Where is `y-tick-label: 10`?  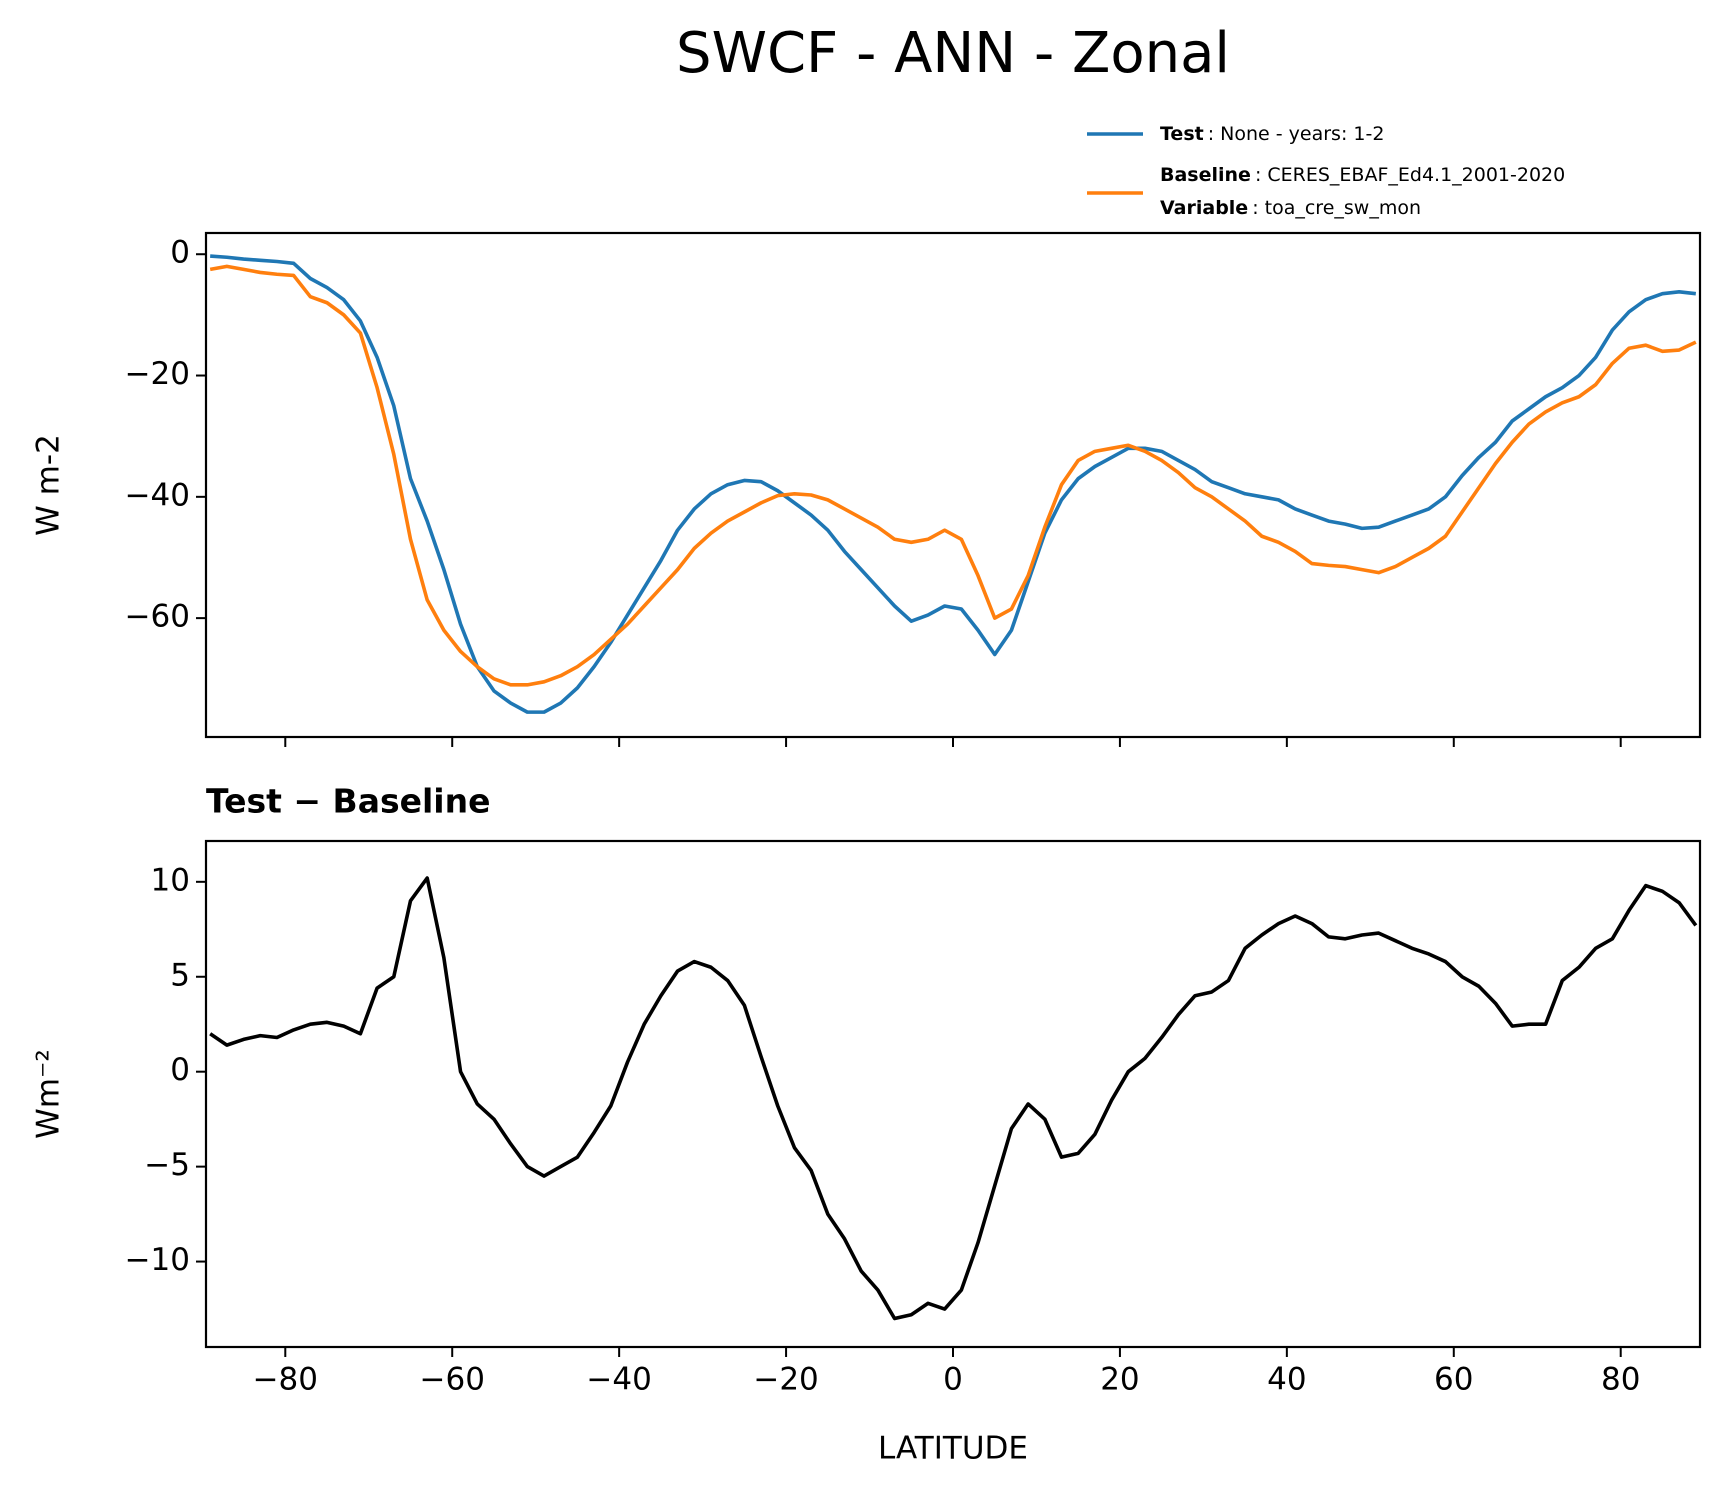
y-tick-label: 10 is located at coordinates (170, 880).